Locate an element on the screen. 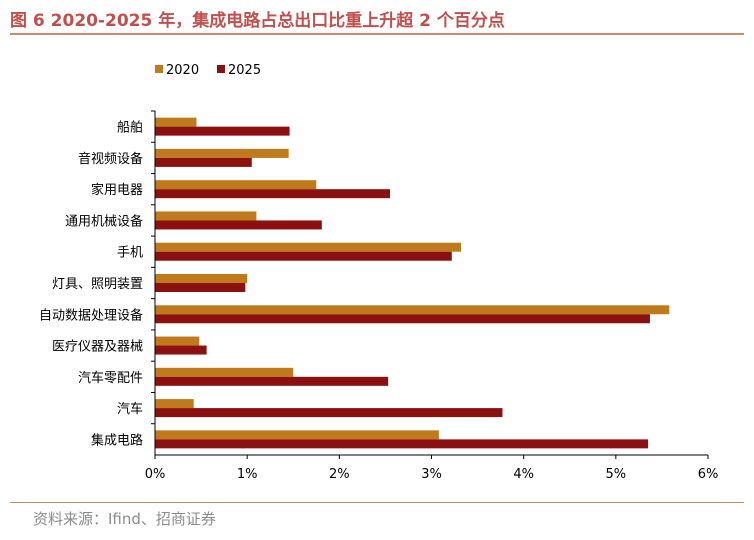 This screenshot has height=540, width=754. source-note: 资料来源：Ifind、招商证券 is located at coordinates (124, 519).